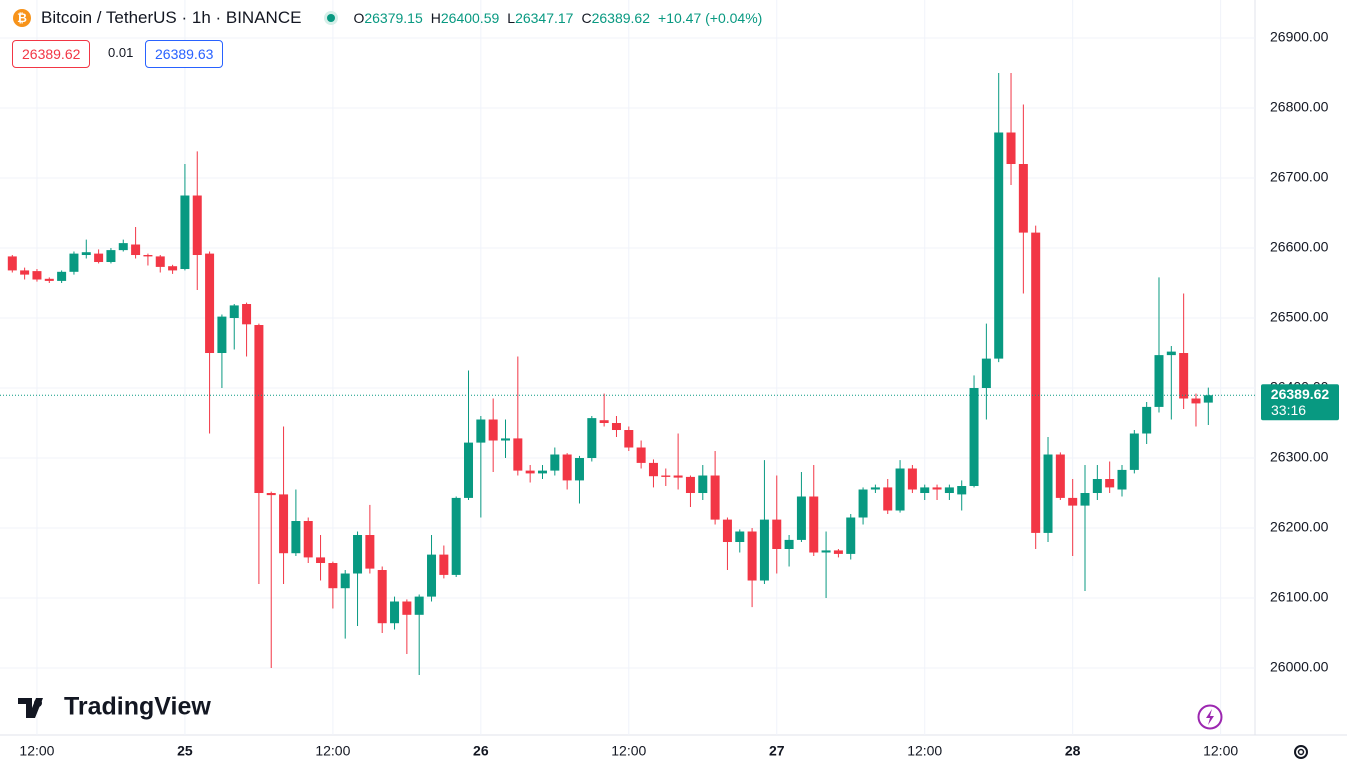  Describe the element at coordinates (710, 18) in the screenshot. I see `change: +10.47 (+0.04%)` at that location.